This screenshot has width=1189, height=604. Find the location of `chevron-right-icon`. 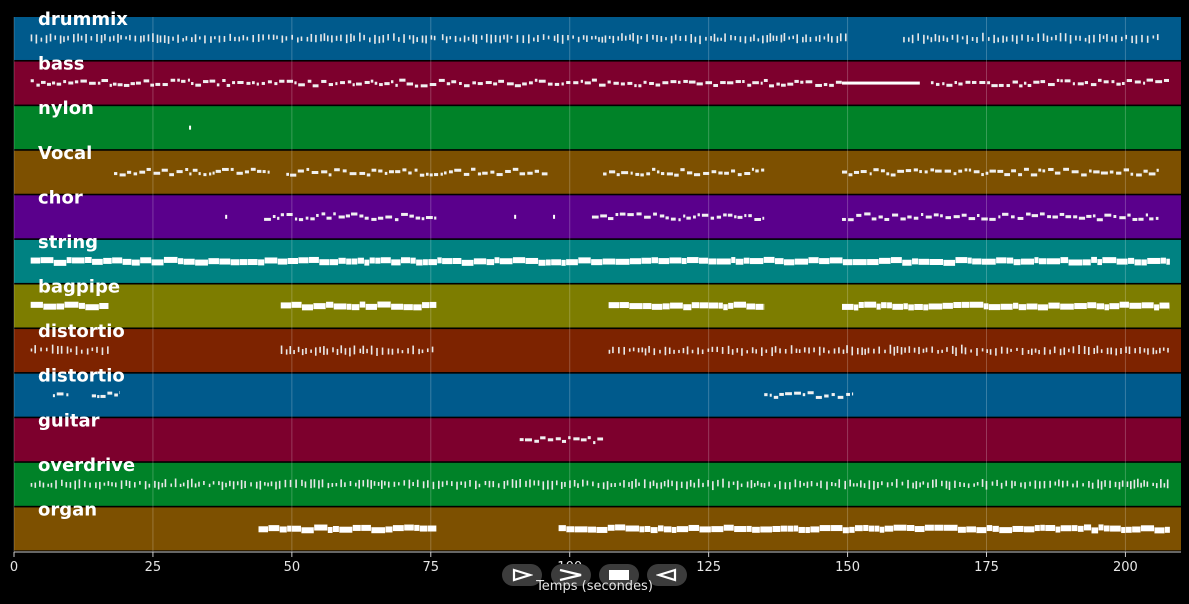

chevron-right-icon is located at coordinates (570, 575).